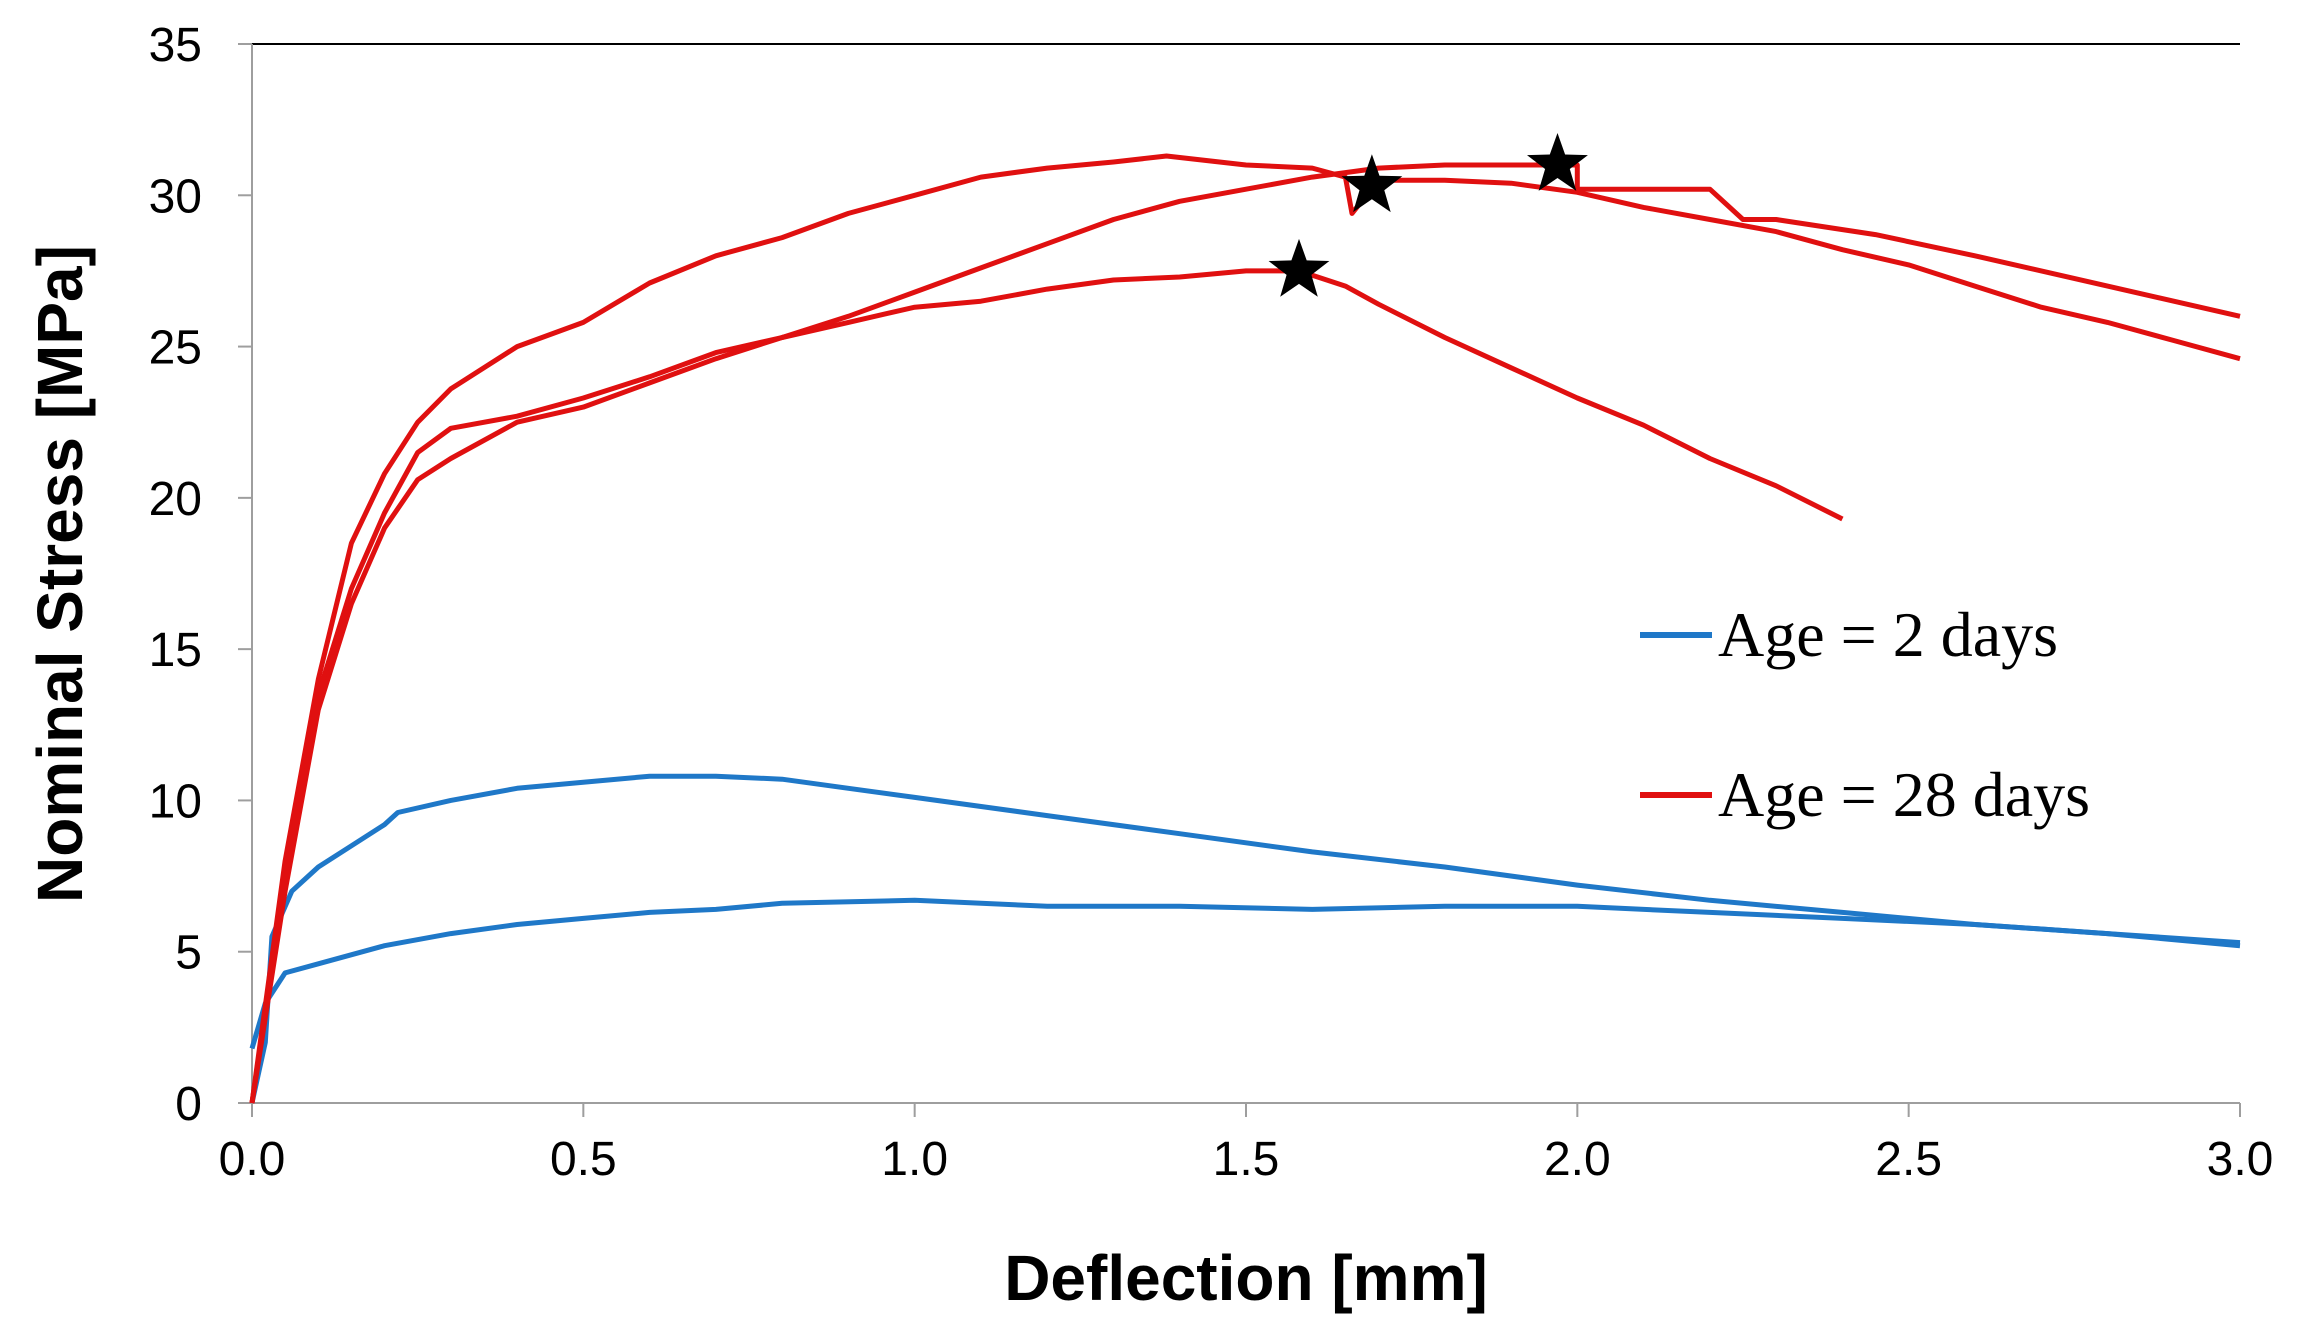  I want to click on y-tick-label: 5, so click(188, 953).